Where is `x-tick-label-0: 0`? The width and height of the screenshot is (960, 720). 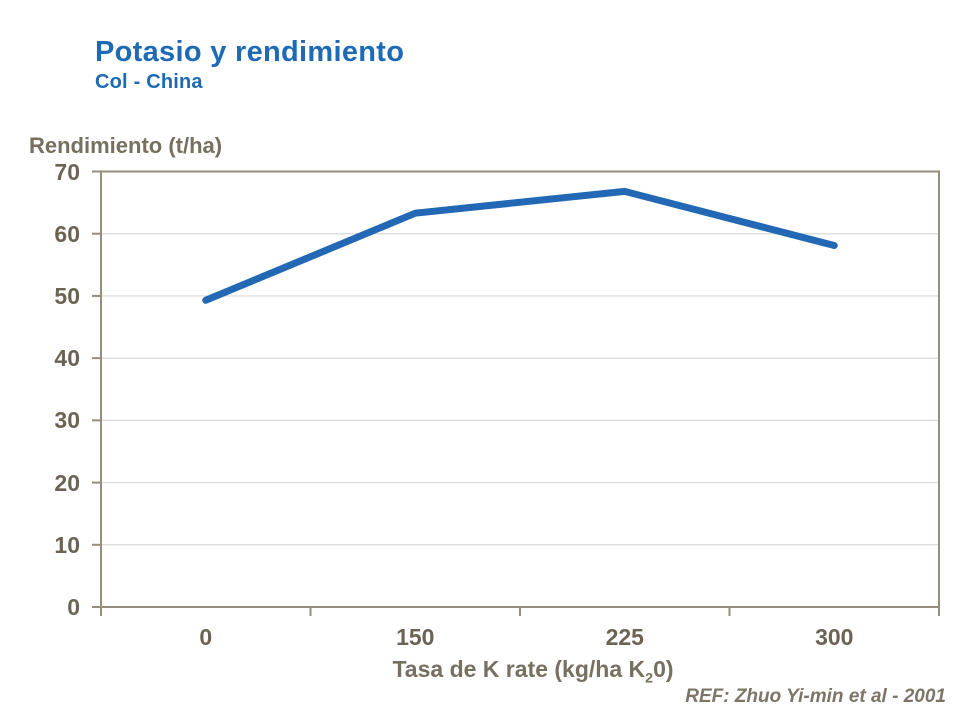 x-tick-label-0: 0 is located at coordinates (206, 637).